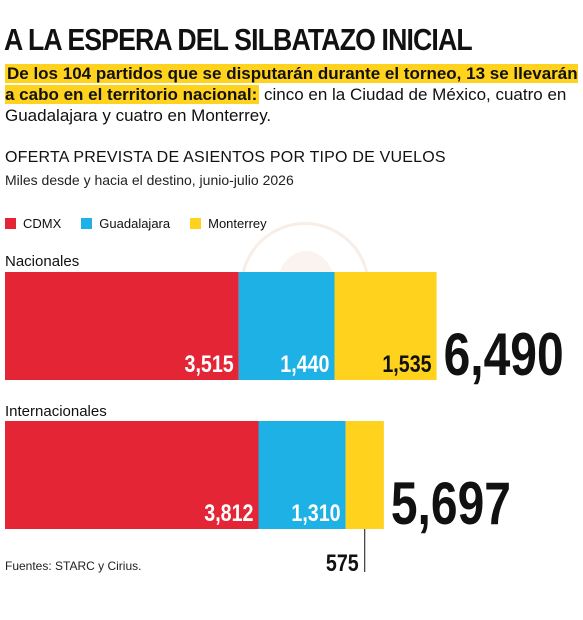 The image size is (583, 620). Describe the element at coordinates (42, 223) in the screenshot. I see `legend-label-cdmx: CDMX` at that location.